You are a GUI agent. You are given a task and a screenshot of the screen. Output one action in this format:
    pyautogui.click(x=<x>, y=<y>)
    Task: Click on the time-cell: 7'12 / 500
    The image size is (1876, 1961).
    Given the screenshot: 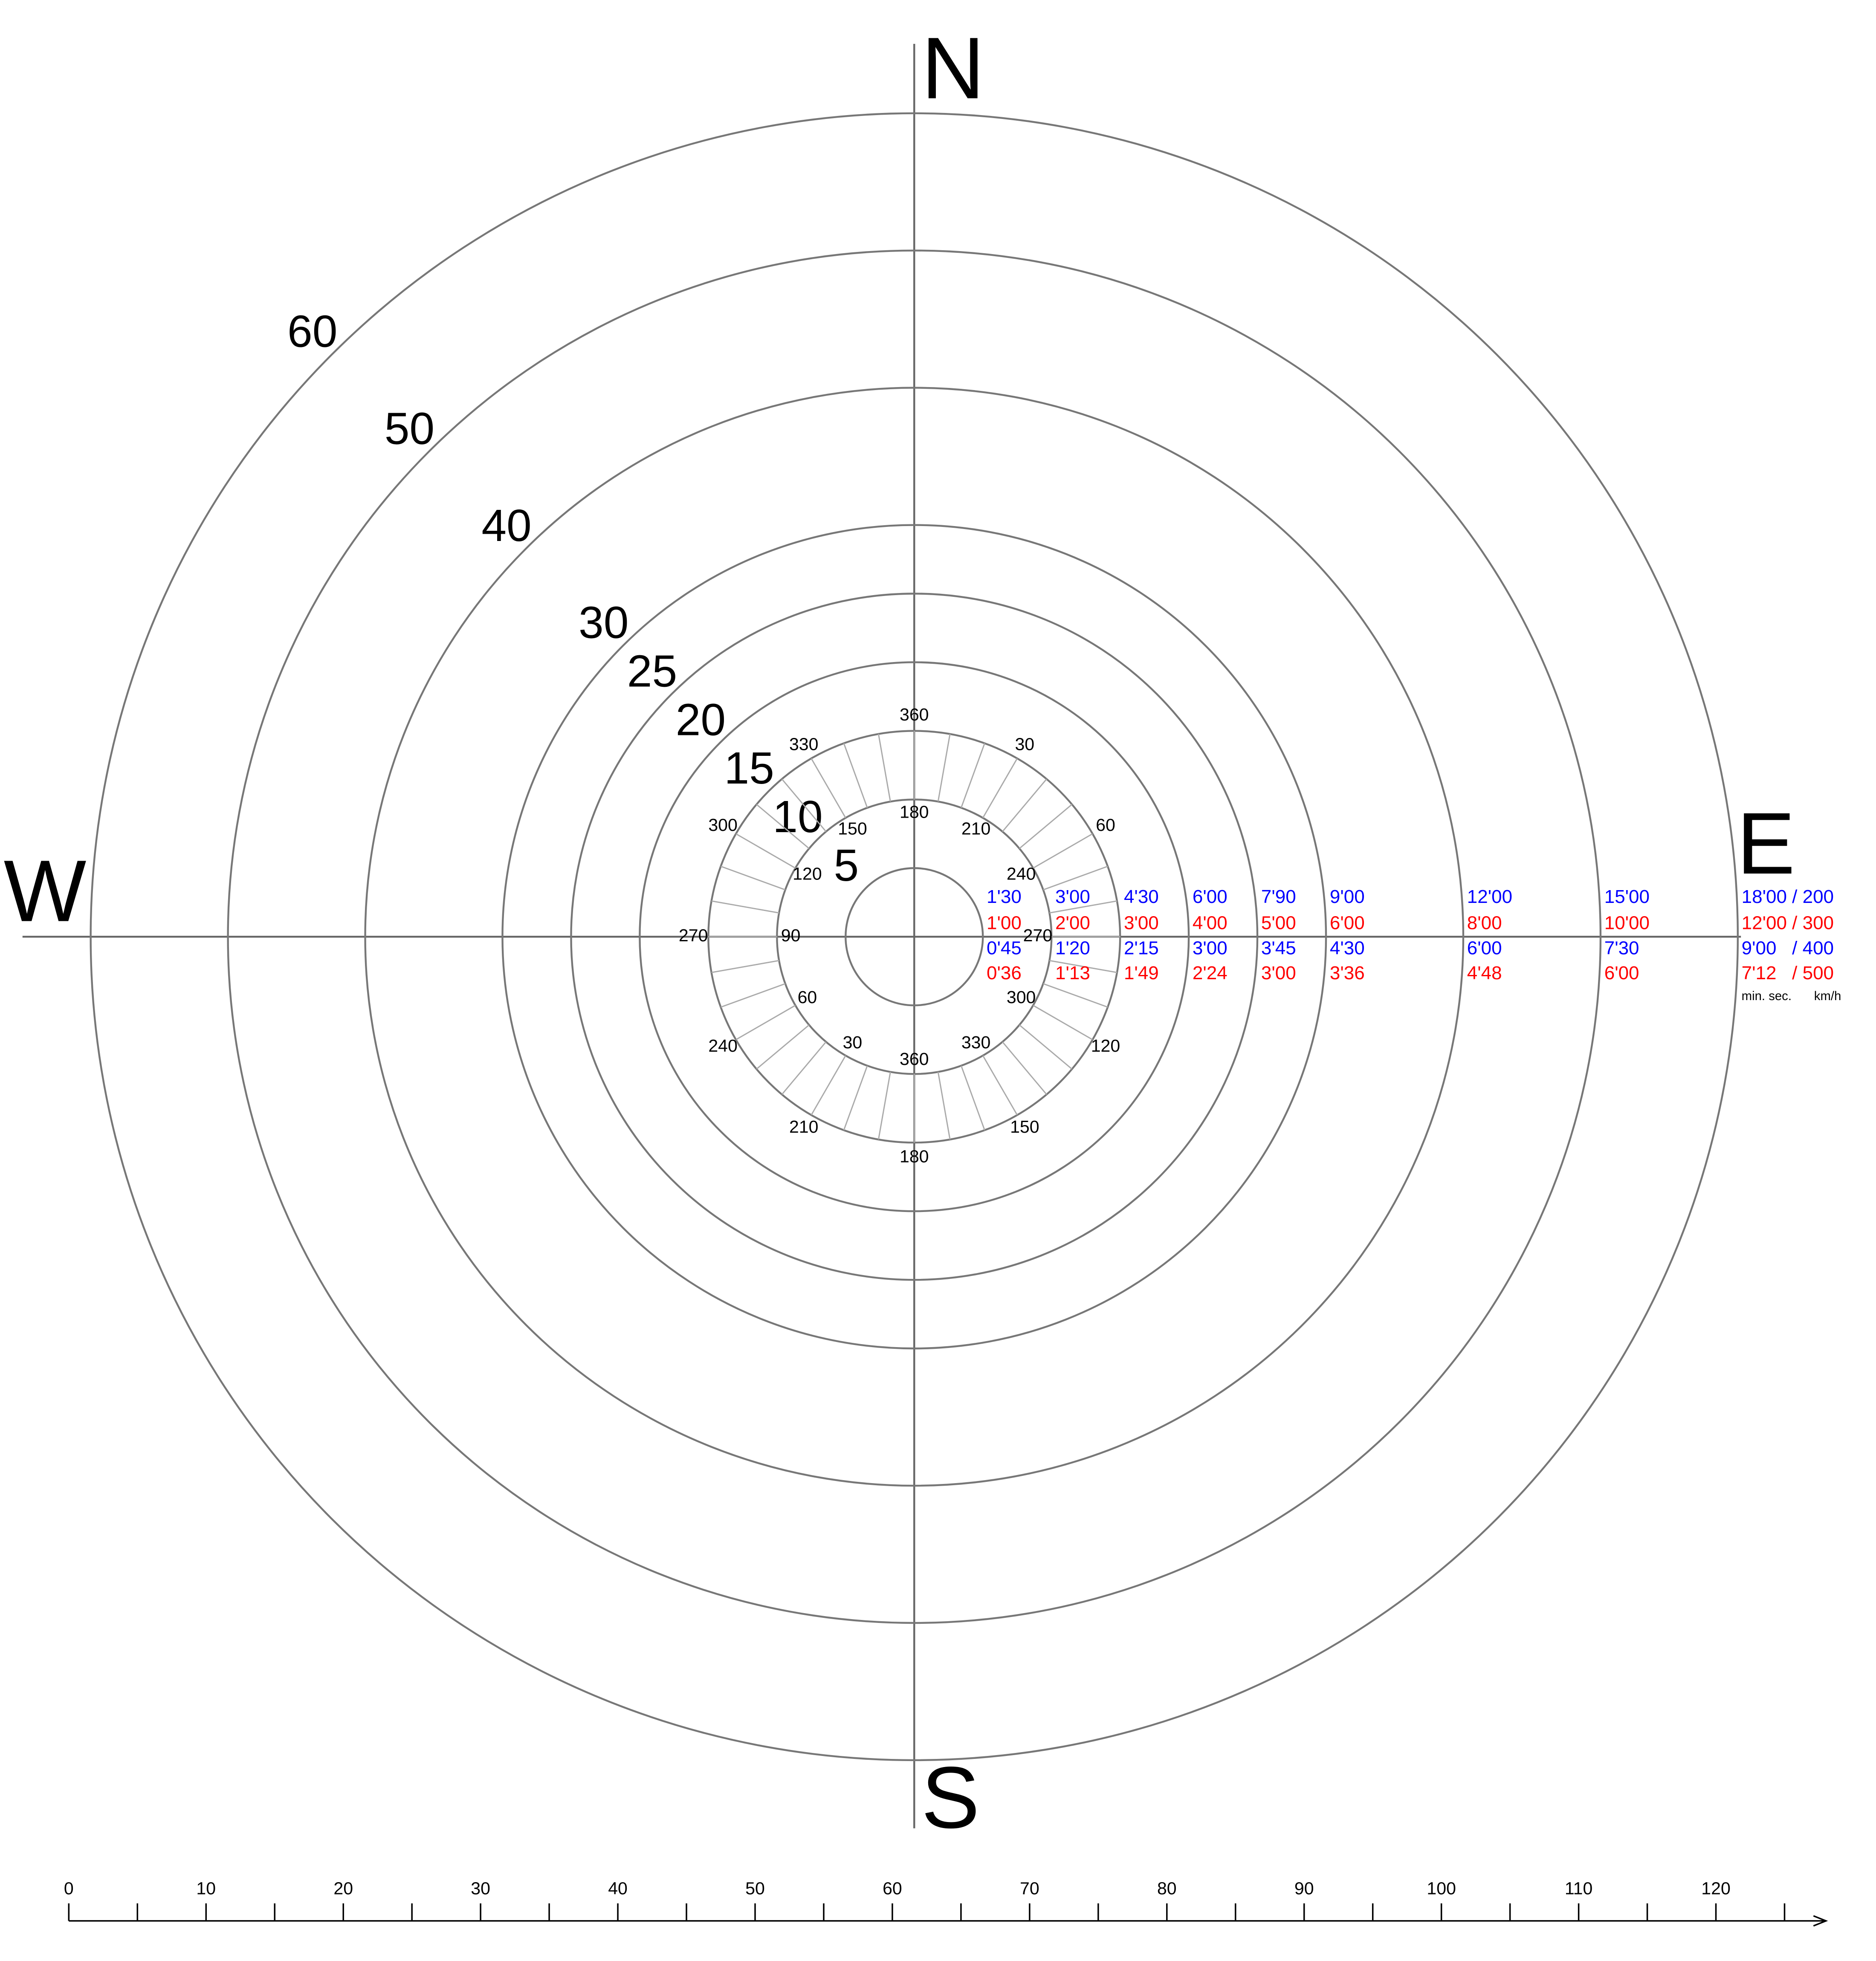 What is the action you would take?
    pyautogui.click(x=1788, y=973)
    